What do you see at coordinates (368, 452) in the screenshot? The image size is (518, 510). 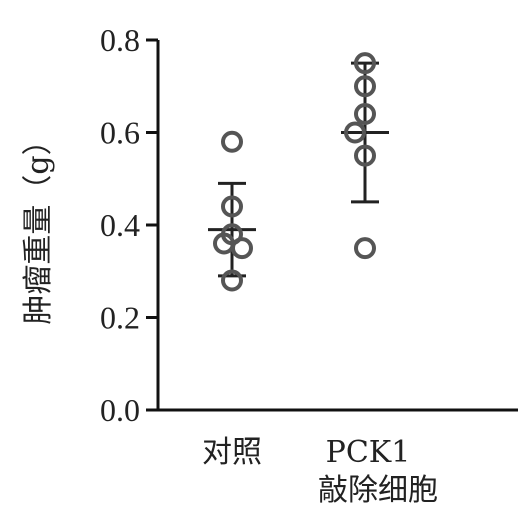 I see `category-label-pck1-line1: PCK1` at bounding box center [368, 452].